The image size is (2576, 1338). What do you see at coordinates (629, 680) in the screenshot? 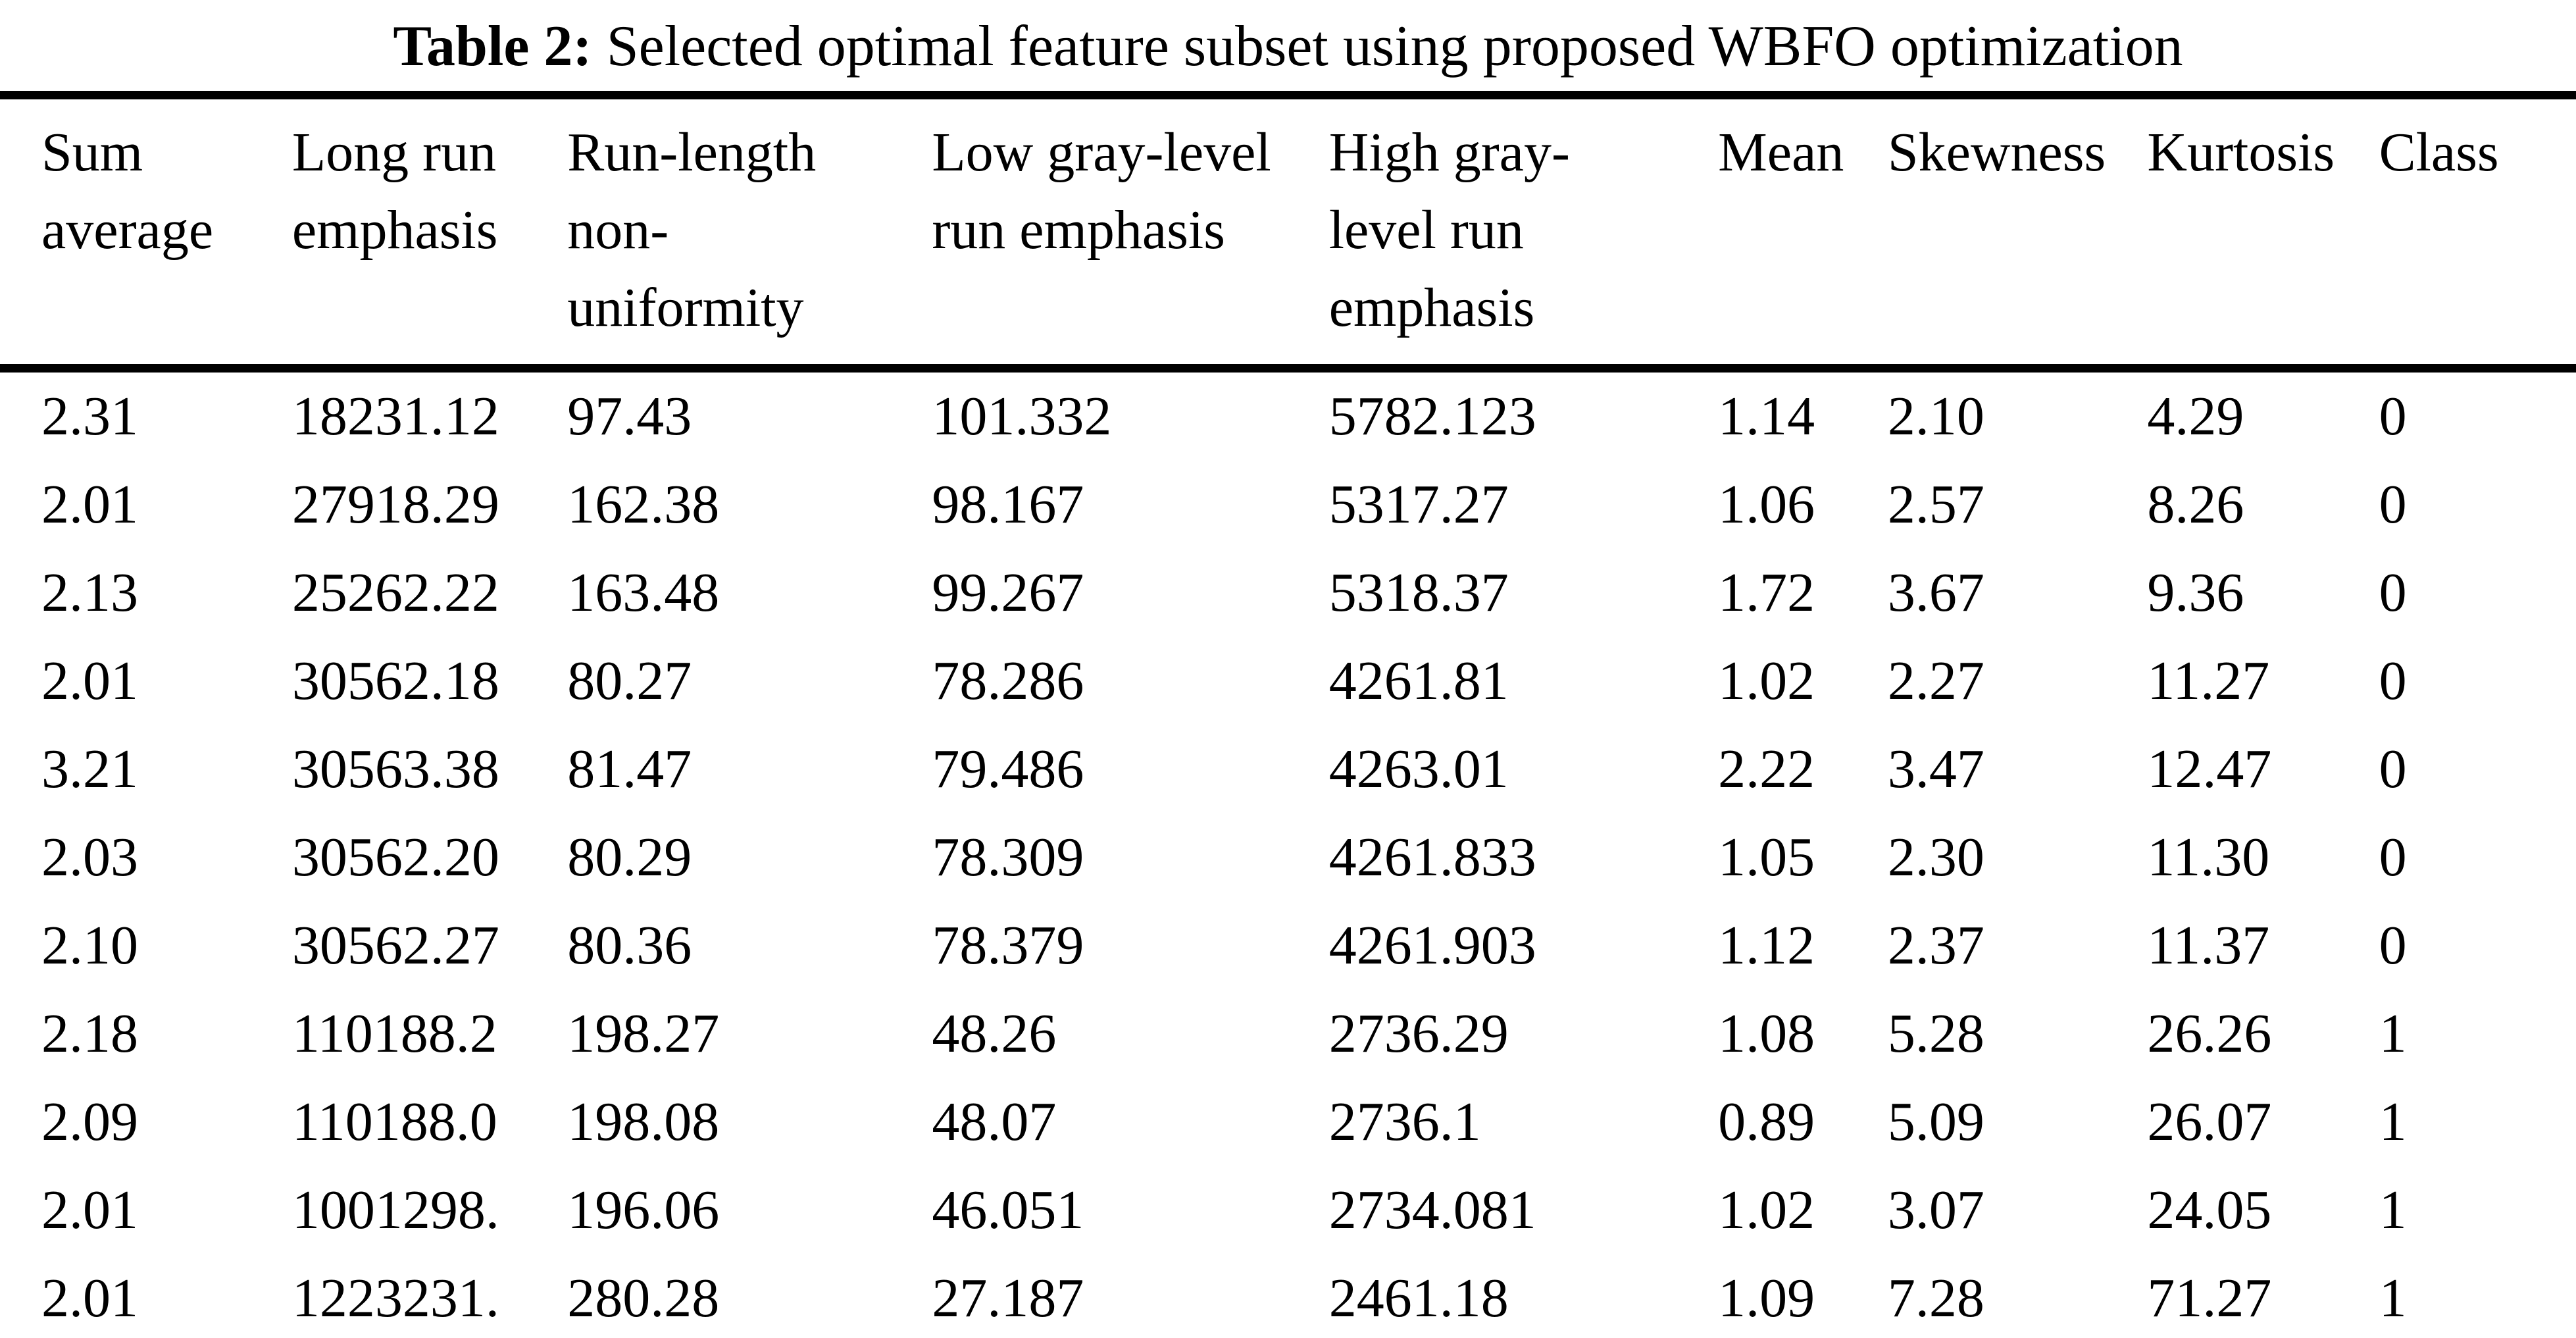
I see `table-cell: 80.27` at bounding box center [629, 680].